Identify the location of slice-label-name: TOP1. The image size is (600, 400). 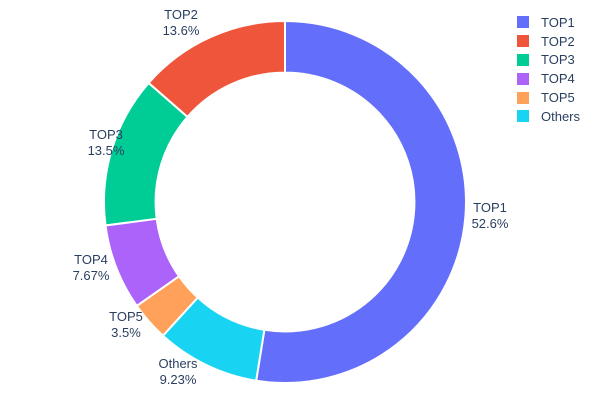
(490, 207).